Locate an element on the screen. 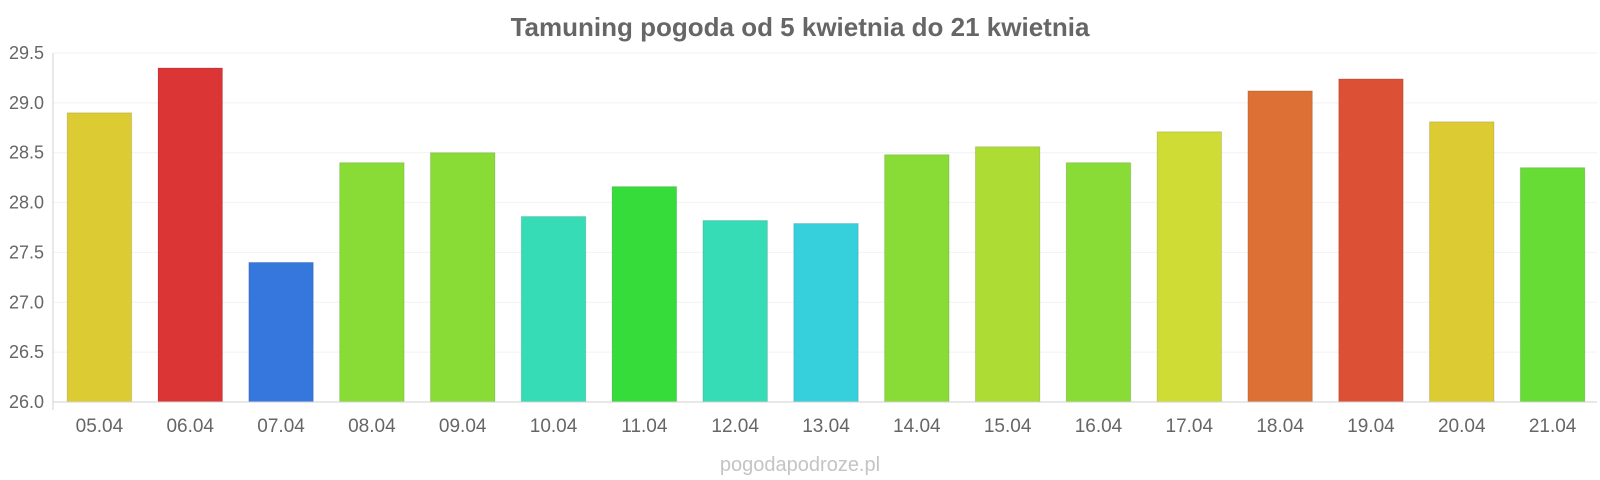  bar-12.04 is located at coordinates (735, 311).